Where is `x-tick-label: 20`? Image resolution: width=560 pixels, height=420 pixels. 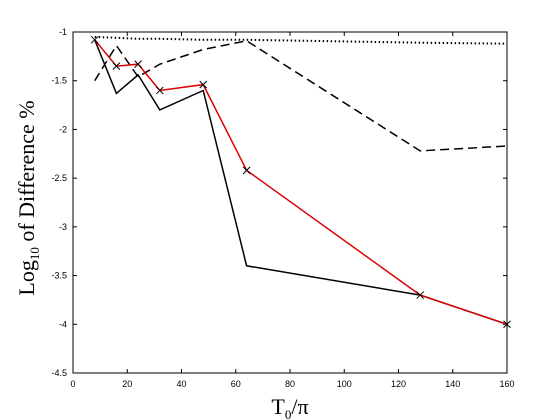
x-tick-label: 20 is located at coordinates (127, 384).